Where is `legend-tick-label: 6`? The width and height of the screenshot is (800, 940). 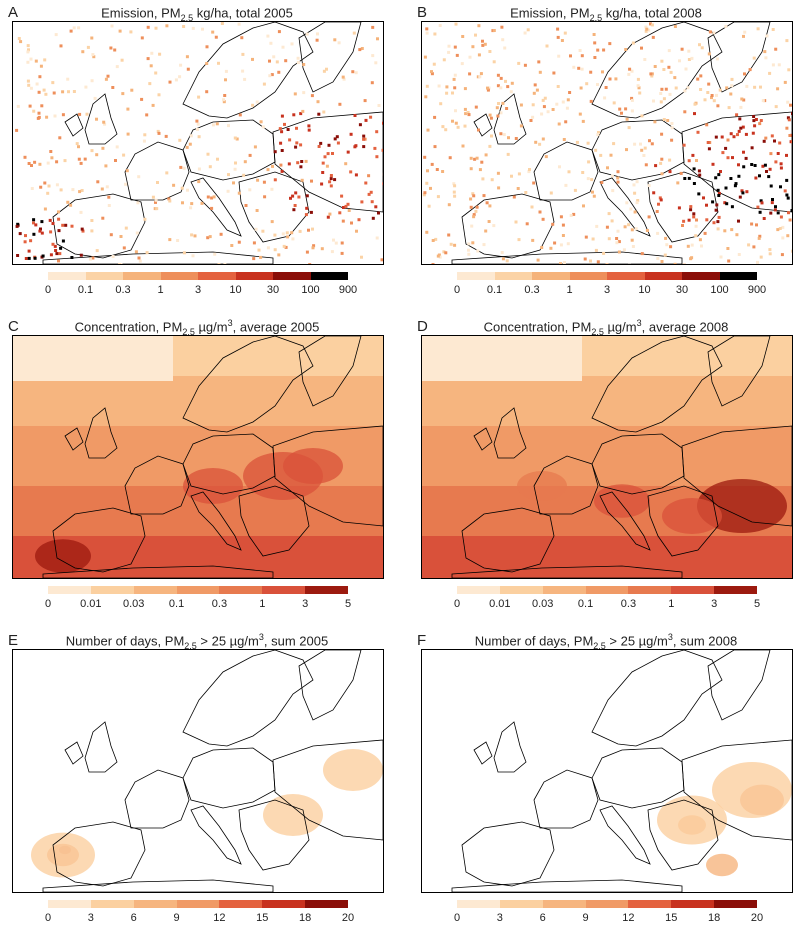
legend-tick-label: 6 is located at coordinates (542, 918).